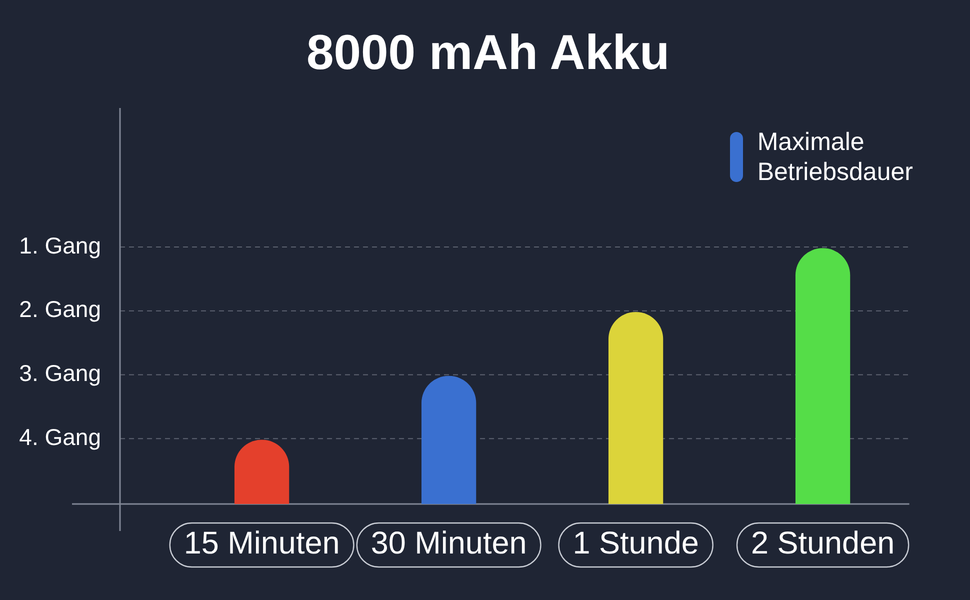 The width and height of the screenshot is (970, 600). I want to click on ref-line-label: 2. Gang, so click(60, 309).